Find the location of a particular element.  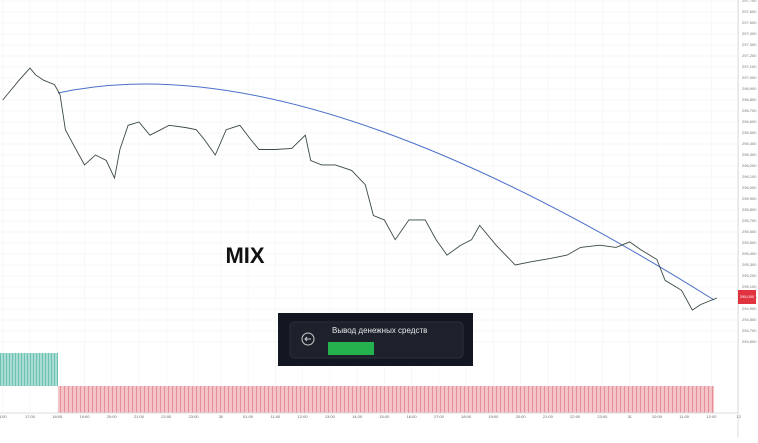

volume-sell is located at coordinates (386, 399).